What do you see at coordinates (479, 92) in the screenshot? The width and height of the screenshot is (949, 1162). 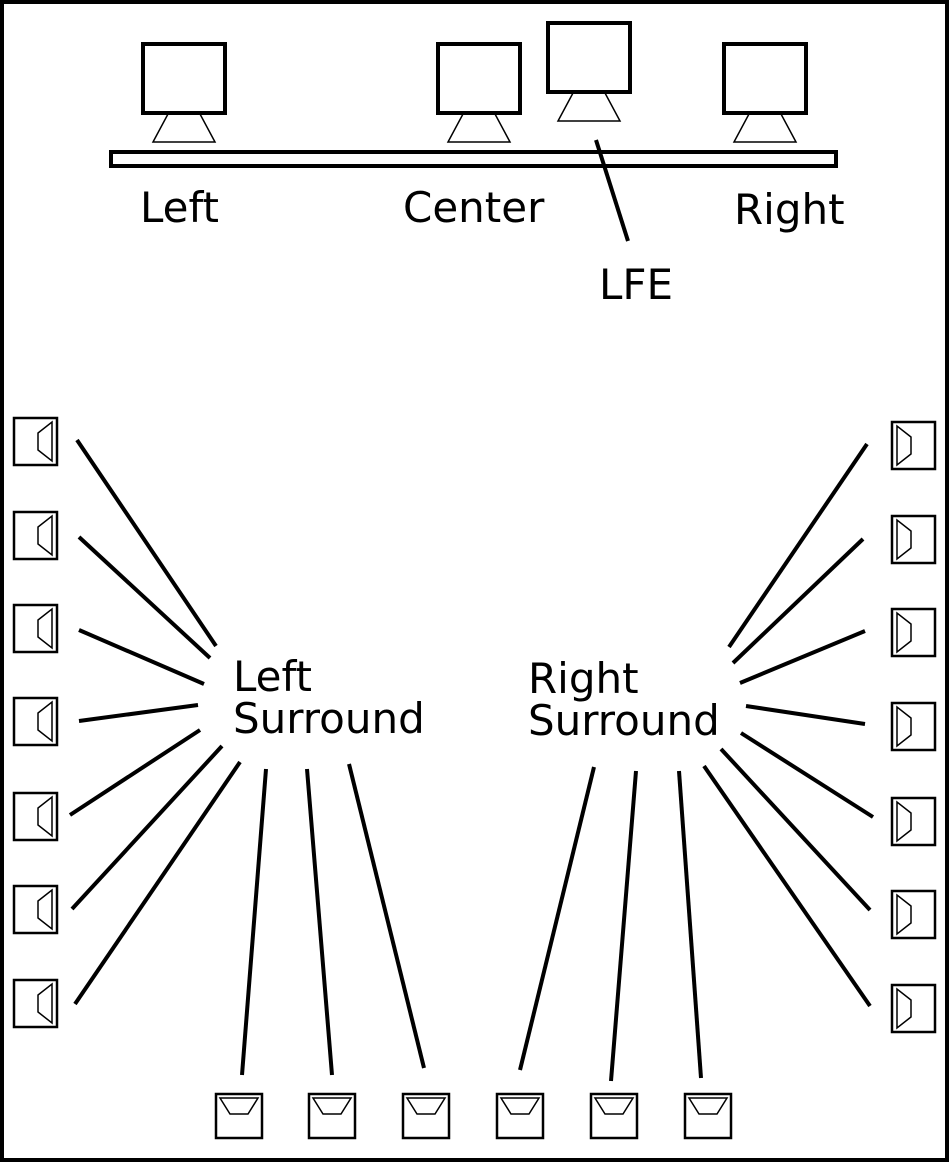 I see `center-speaker` at bounding box center [479, 92].